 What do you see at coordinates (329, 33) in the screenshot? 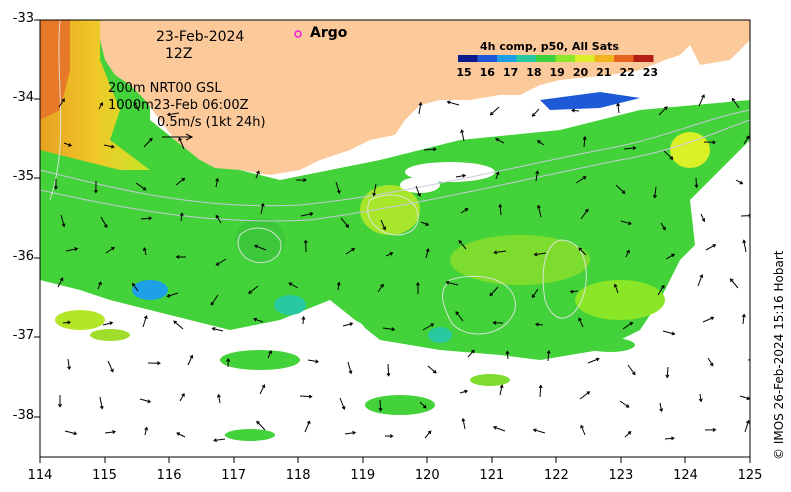
I see `argo-legend-label: Argo` at bounding box center [329, 33].